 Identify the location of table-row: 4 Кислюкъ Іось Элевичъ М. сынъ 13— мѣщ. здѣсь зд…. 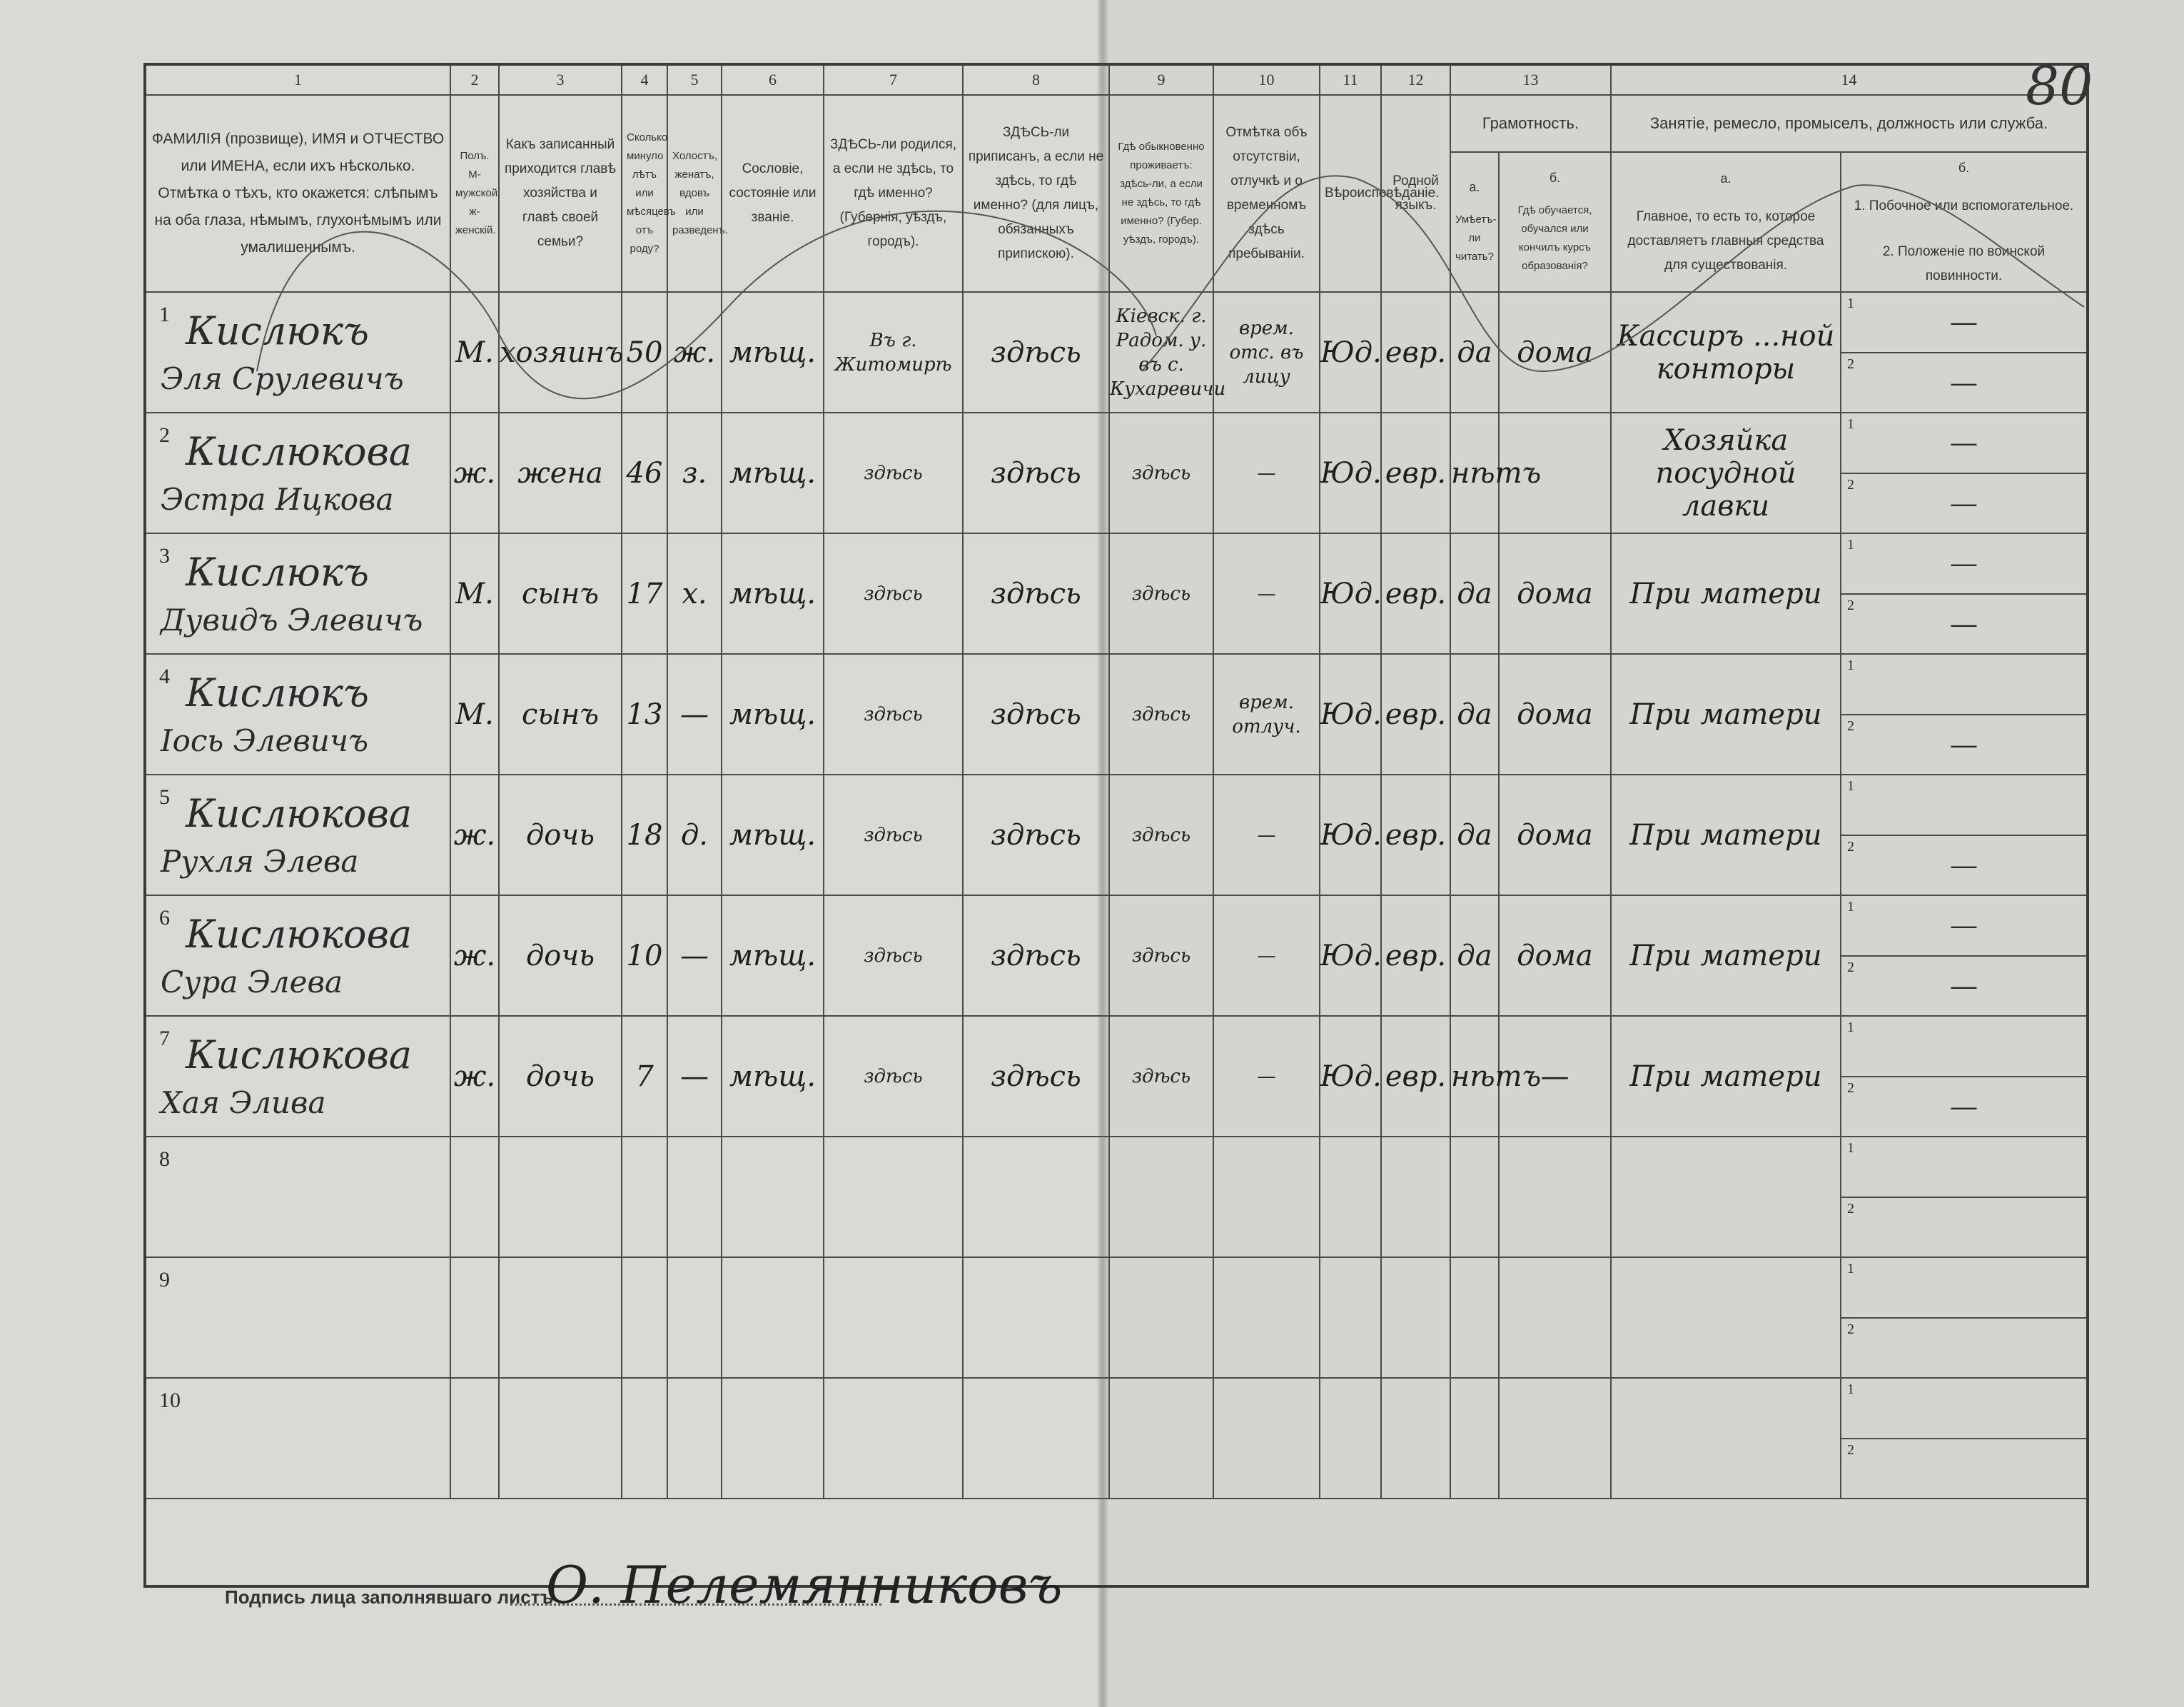
(1116, 714).